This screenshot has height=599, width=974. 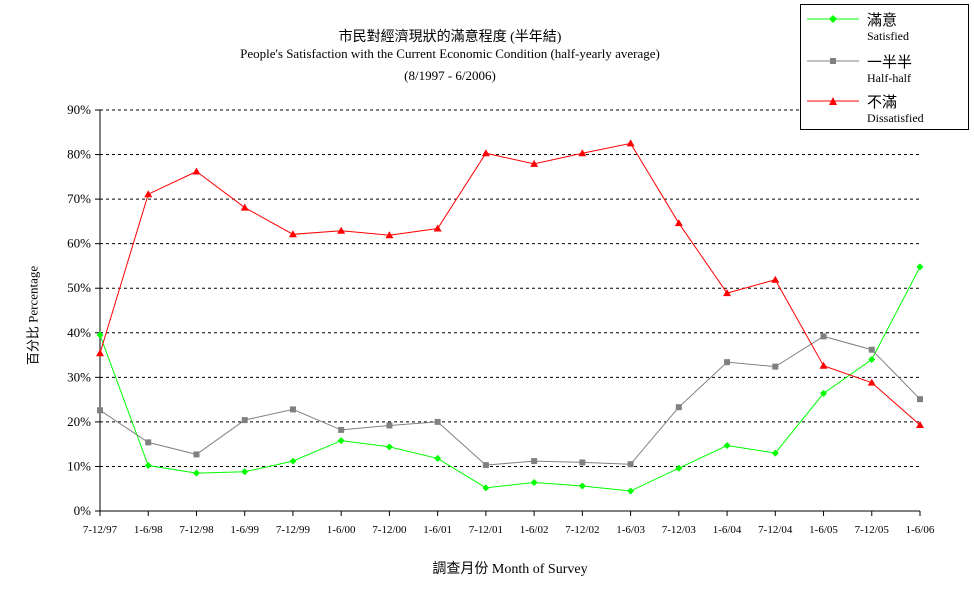 I want to click on legend-item-dissatisfied: 不滿 Dissatisfied, so click(x=885, y=110).